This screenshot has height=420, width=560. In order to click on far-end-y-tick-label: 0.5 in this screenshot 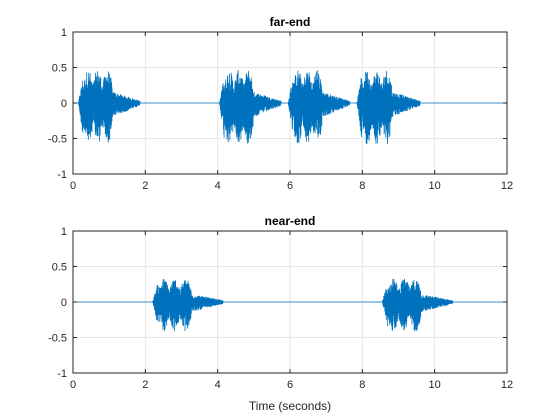, I will do `click(59, 69)`.